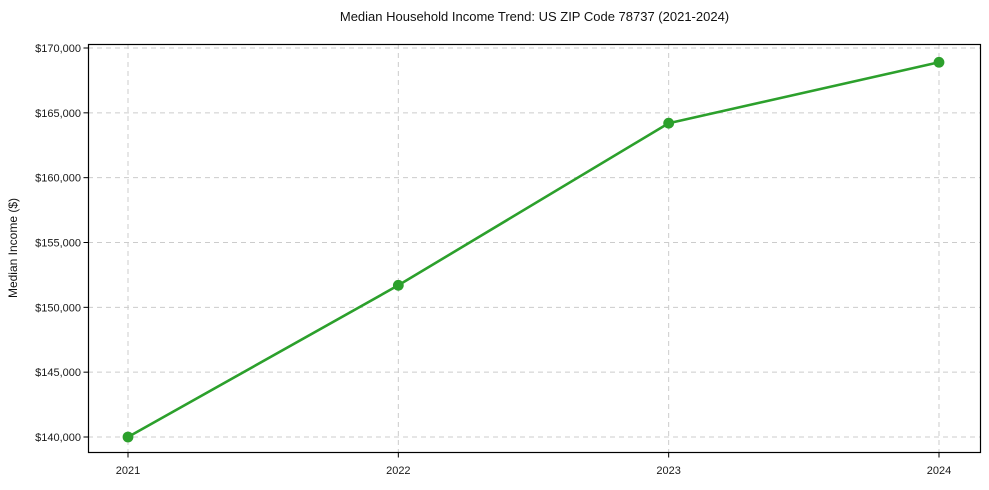  What do you see at coordinates (128, 471) in the screenshot?
I see `x-tick-label: 2021` at bounding box center [128, 471].